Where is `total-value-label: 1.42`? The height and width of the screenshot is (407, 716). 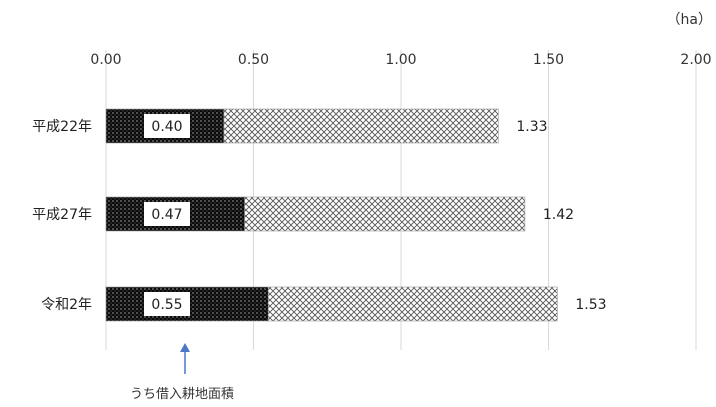
total-value-label: 1.42 is located at coordinates (558, 215).